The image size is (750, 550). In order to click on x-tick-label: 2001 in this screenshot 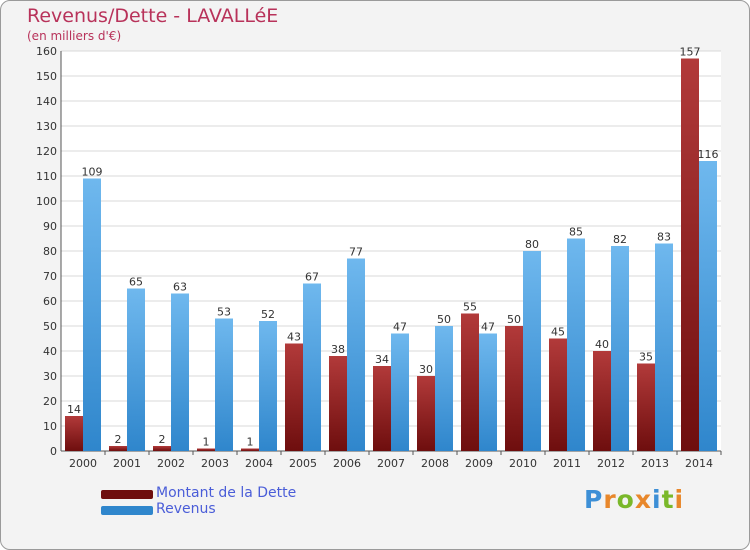, I will do `click(127, 463)`.